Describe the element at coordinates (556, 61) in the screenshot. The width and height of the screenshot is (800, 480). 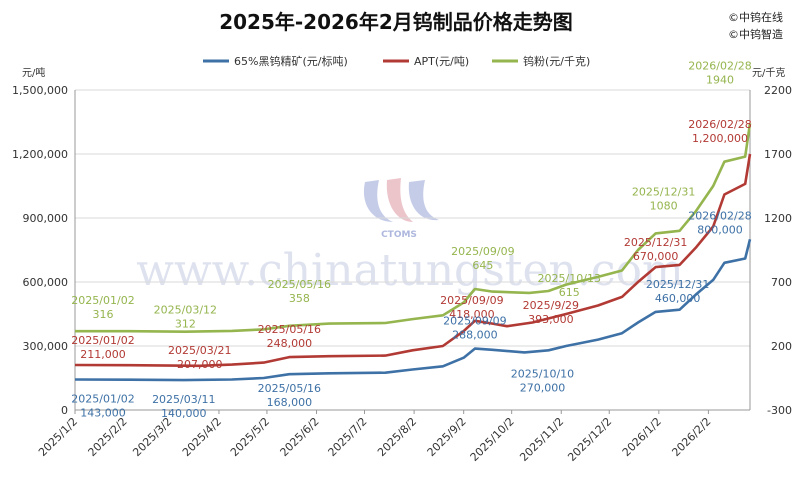
I see `legend-label: 钨粉(元/千克)` at that location.